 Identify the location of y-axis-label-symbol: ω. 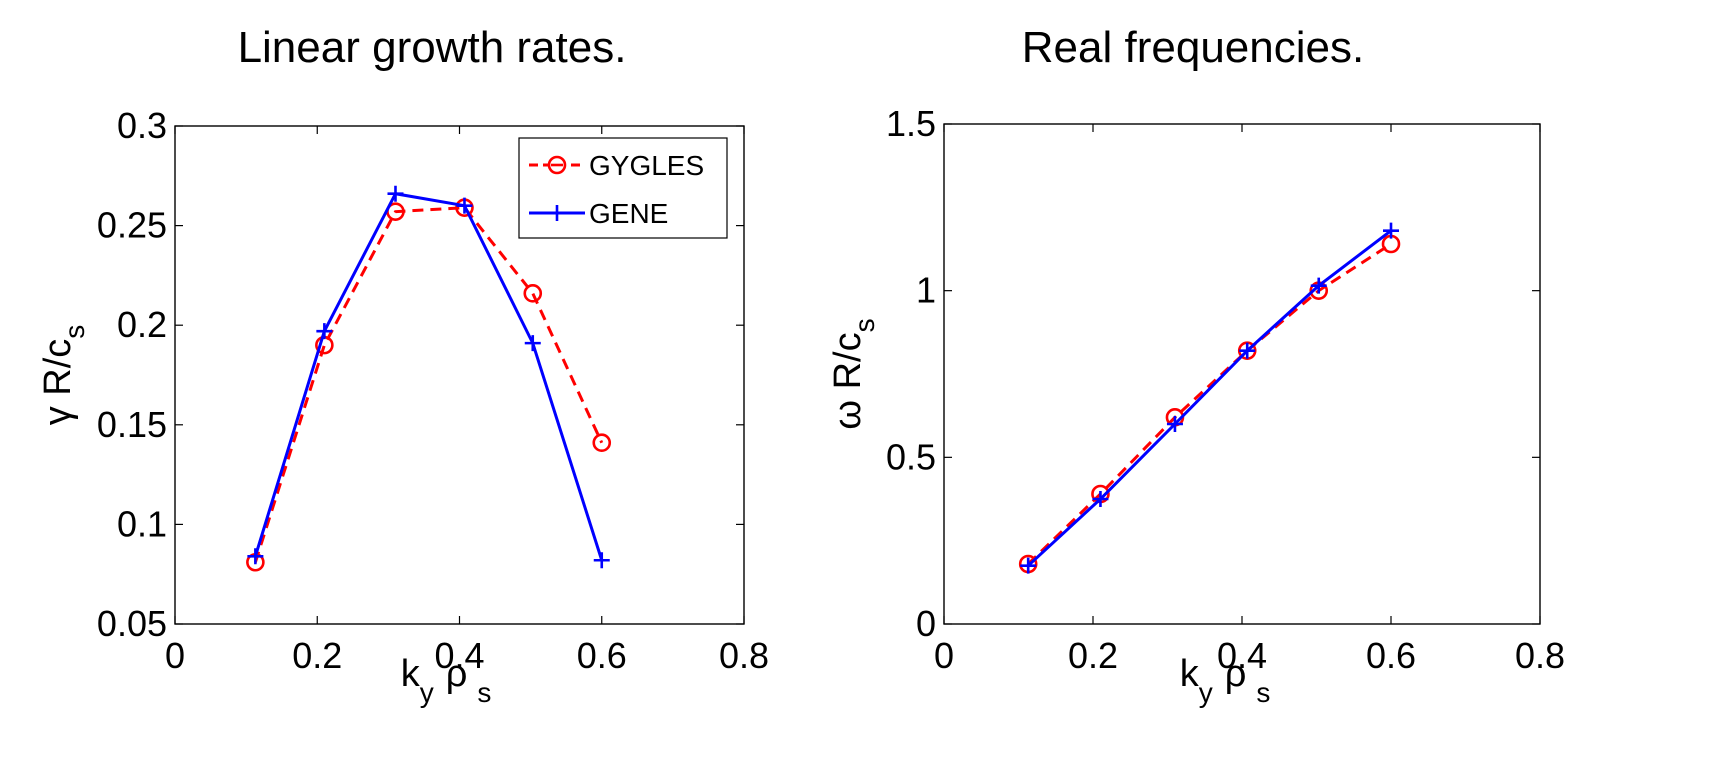
(848, 415).